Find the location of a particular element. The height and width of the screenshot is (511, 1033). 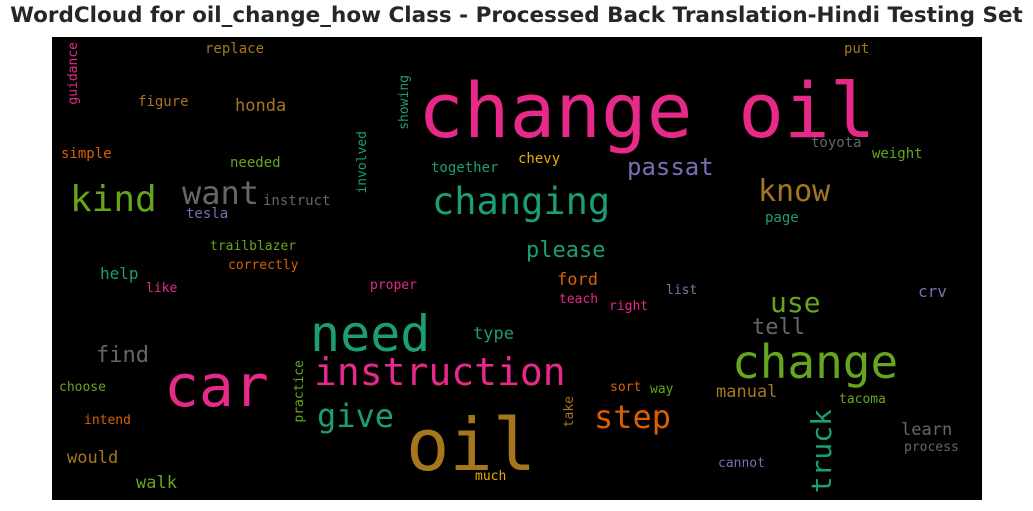

word-showing: showing is located at coordinates (404, 102).